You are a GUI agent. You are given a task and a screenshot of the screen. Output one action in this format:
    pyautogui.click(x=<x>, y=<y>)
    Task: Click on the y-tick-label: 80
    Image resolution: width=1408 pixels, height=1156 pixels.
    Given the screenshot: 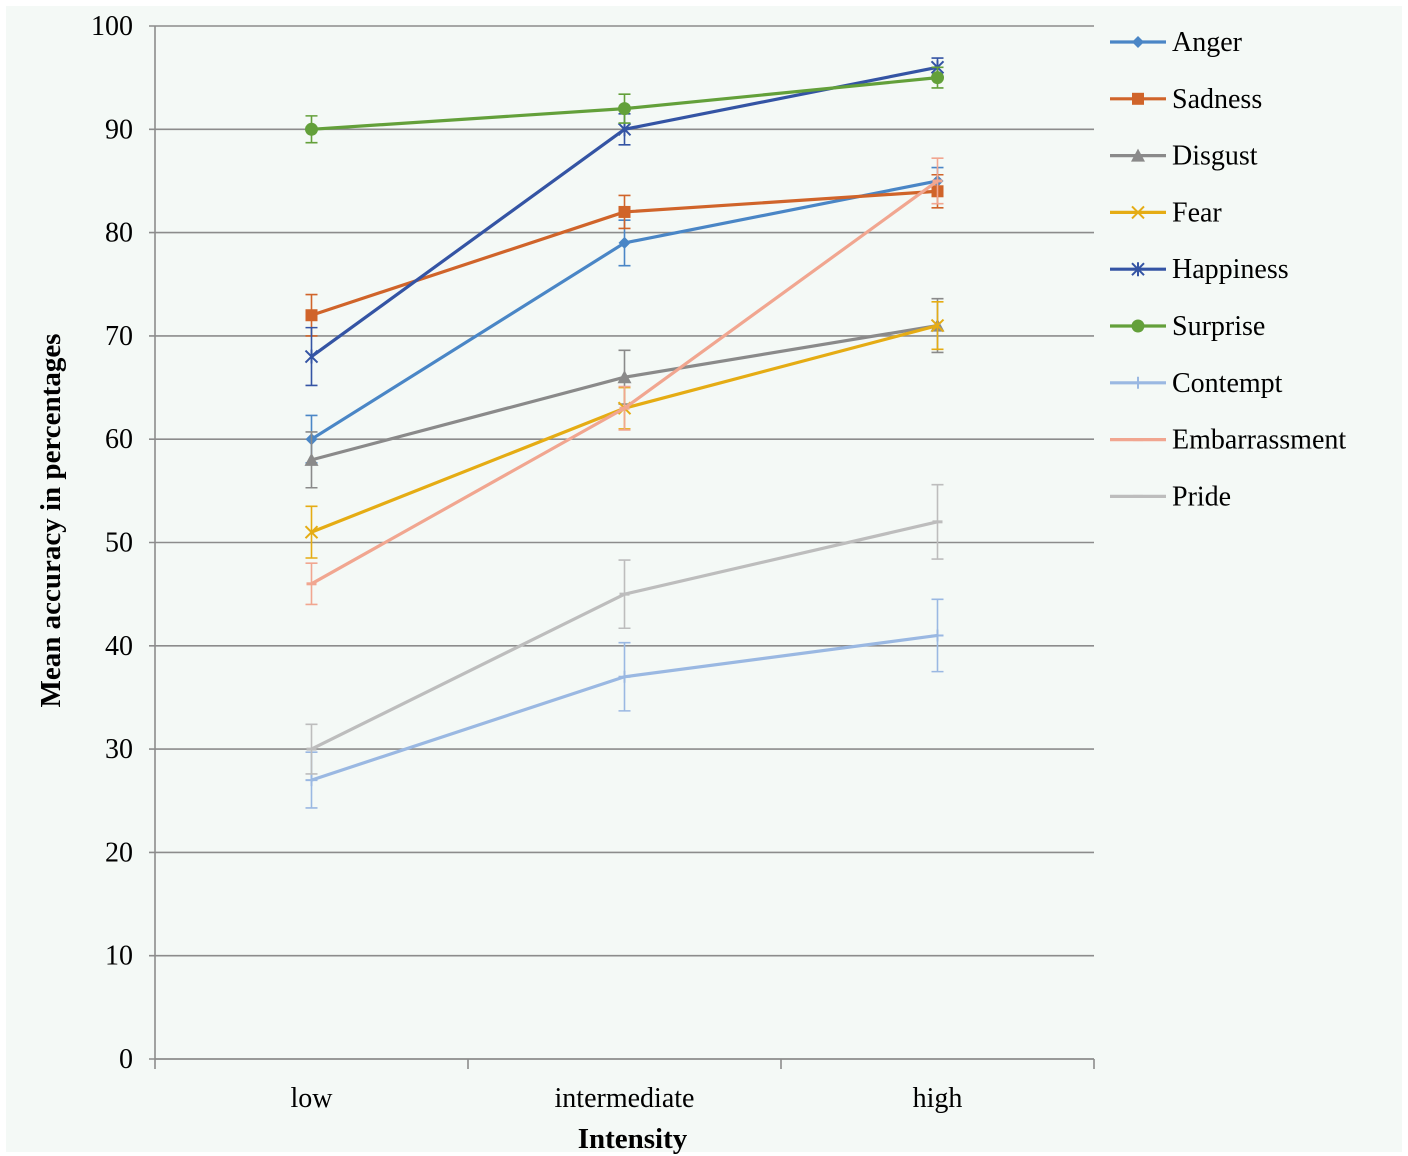 What is the action you would take?
    pyautogui.click(x=119, y=233)
    